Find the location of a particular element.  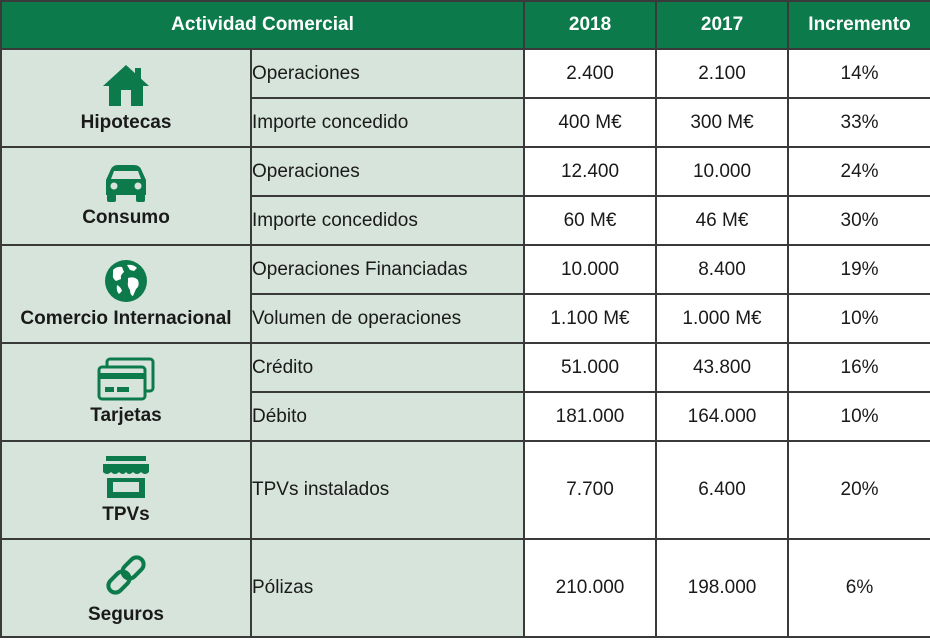

row-label: TPVs instalados is located at coordinates (387, 490).